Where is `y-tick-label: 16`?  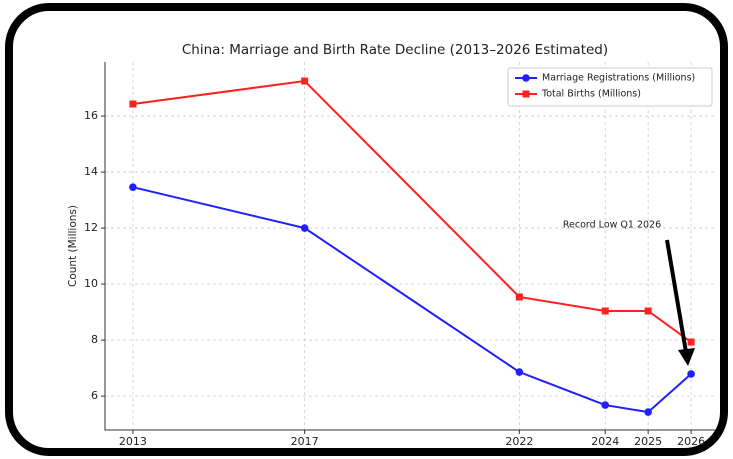 y-tick-label: 16 is located at coordinates (91, 115).